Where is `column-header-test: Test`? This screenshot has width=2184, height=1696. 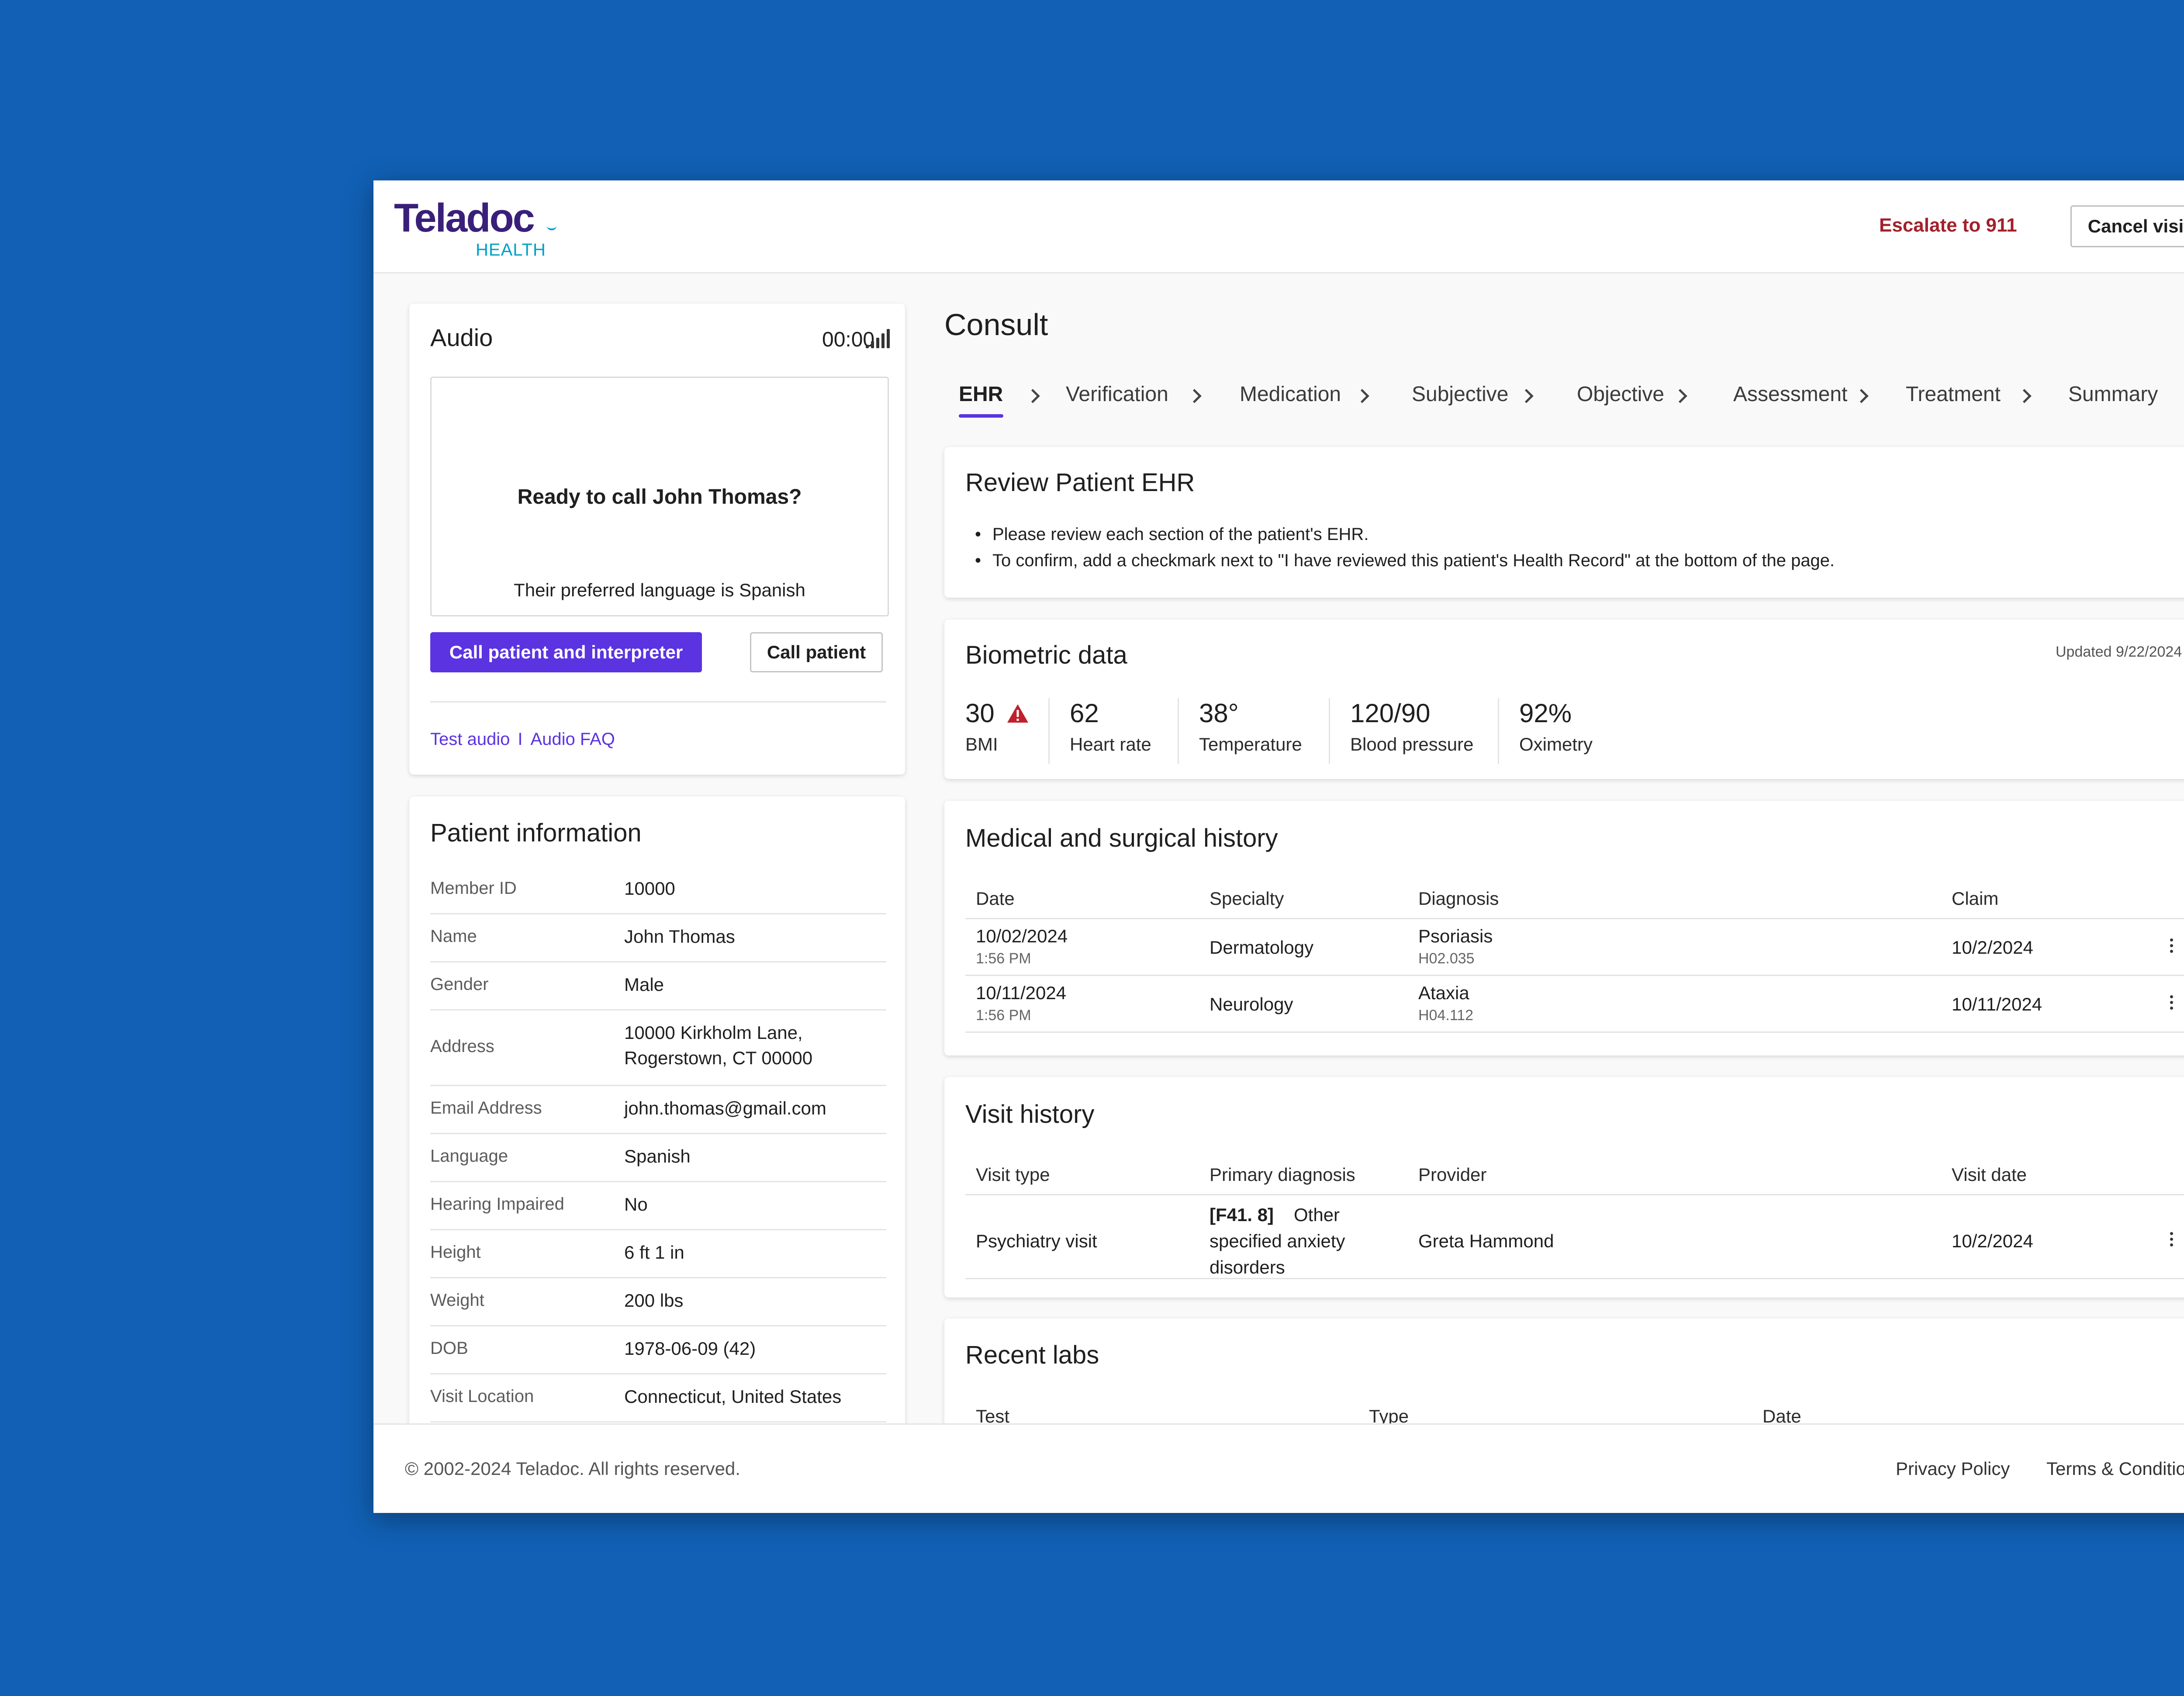
column-header-test: Test is located at coordinates (993, 1416).